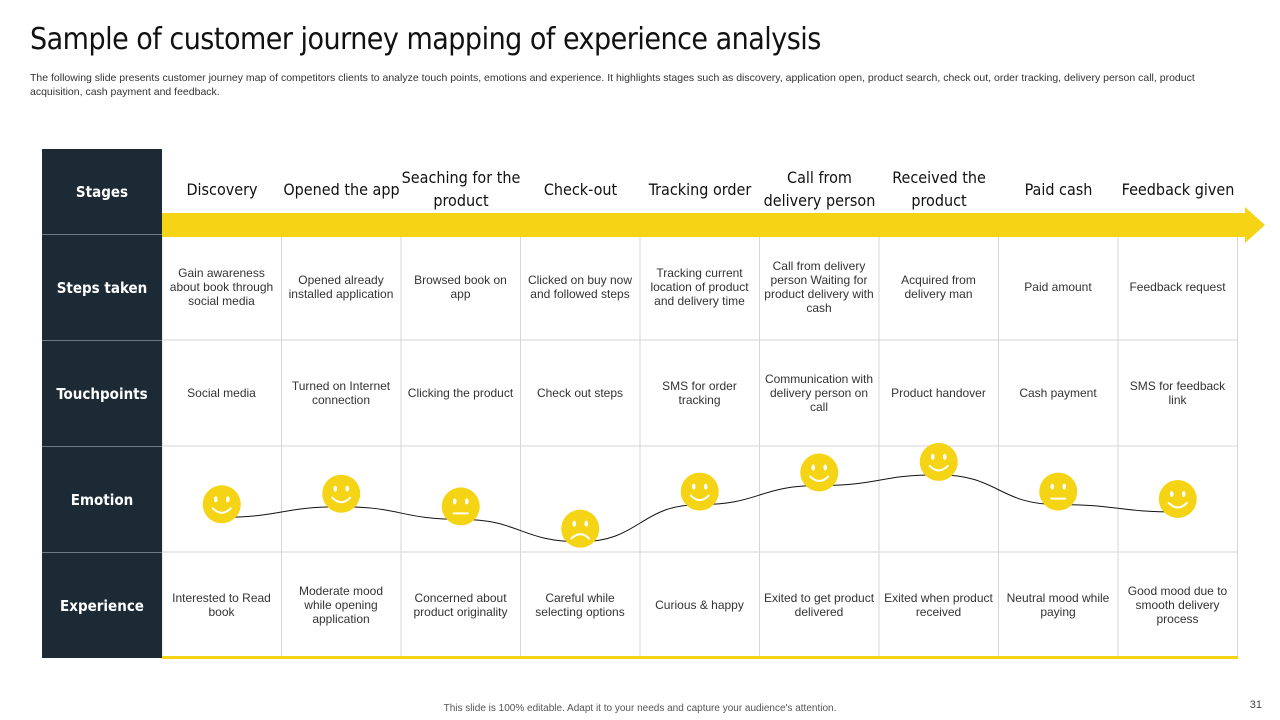  Describe the element at coordinates (938, 605) in the screenshot. I see `experience-cell: Exited when product received` at that location.